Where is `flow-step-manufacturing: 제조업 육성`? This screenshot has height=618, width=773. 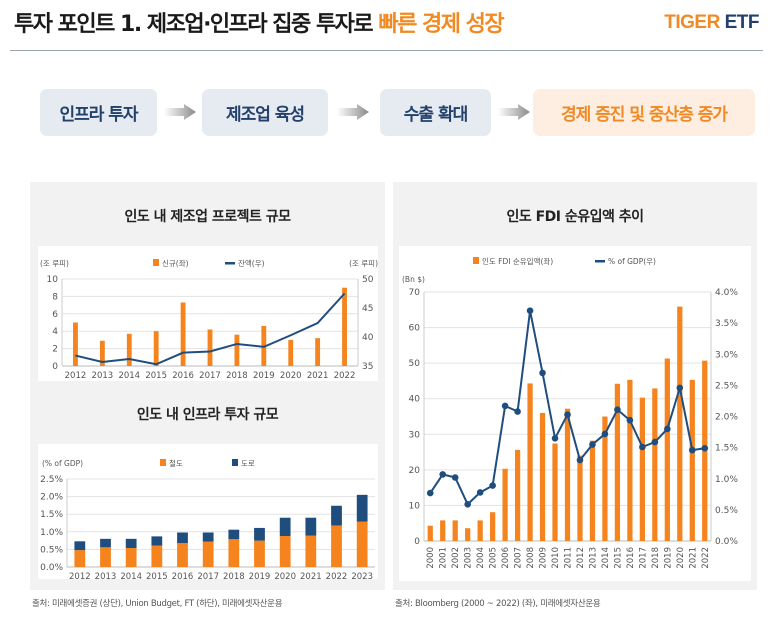 flow-step-manufacturing: 제조업 육성 is located at coordinates (265, 112).